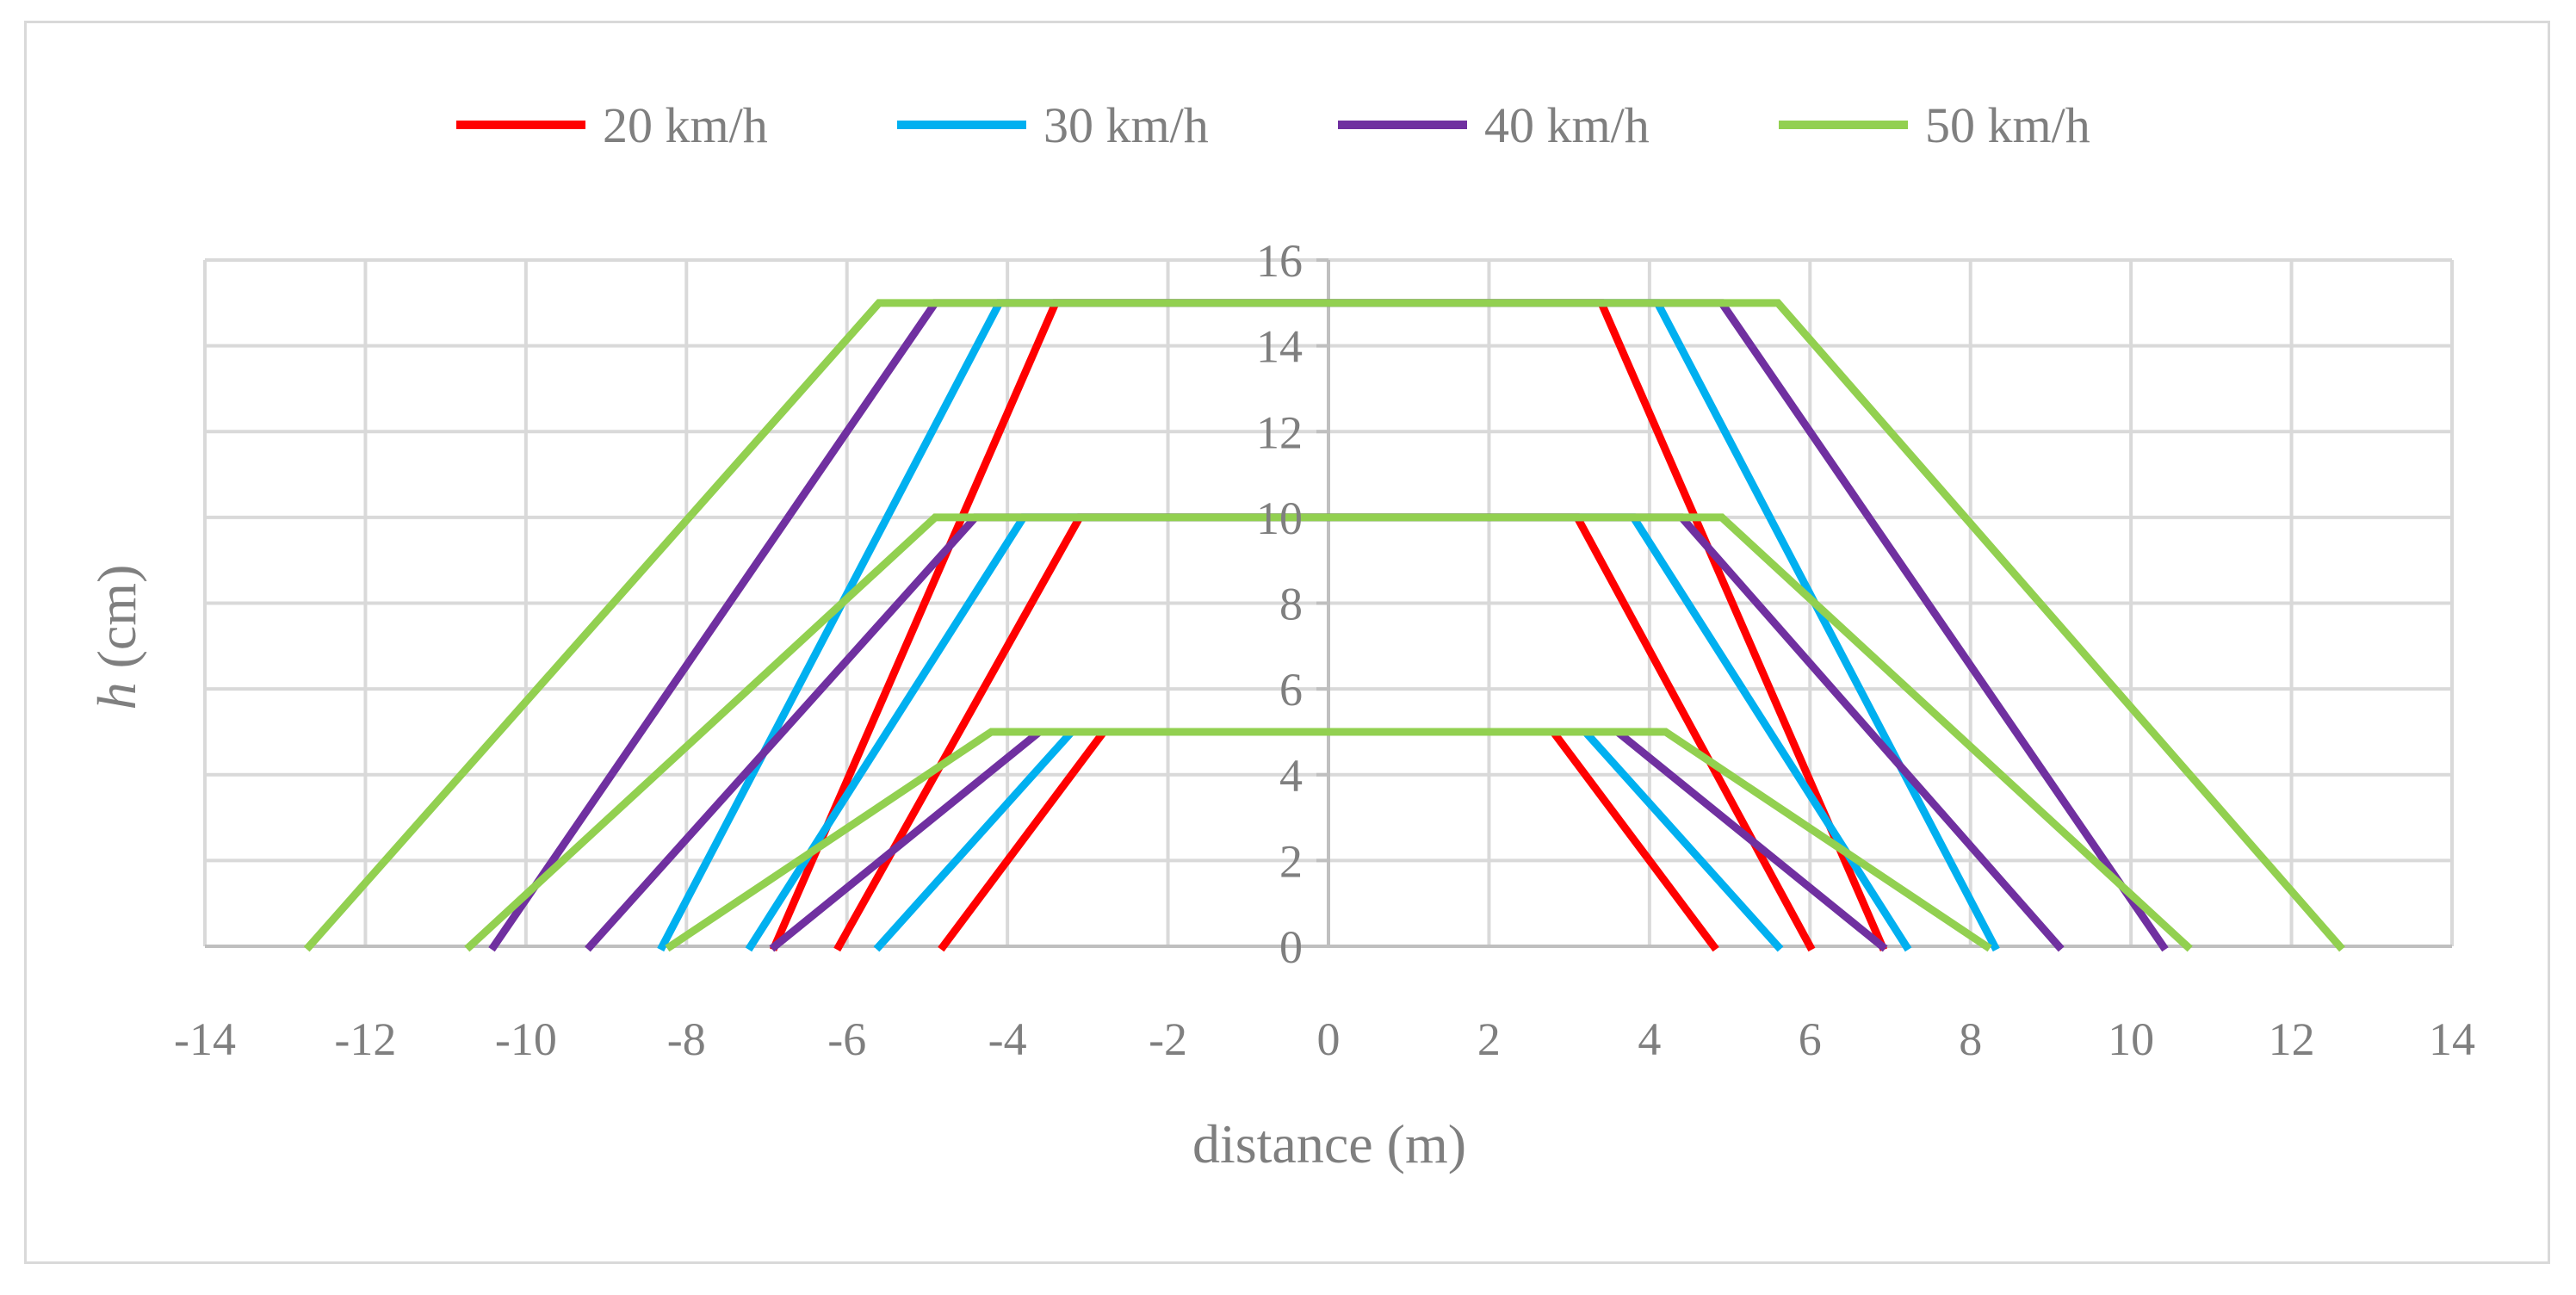 This screenshot has height=1295, width=2576. I want to click on x-tick-label: -4, so click(1008, 1039).